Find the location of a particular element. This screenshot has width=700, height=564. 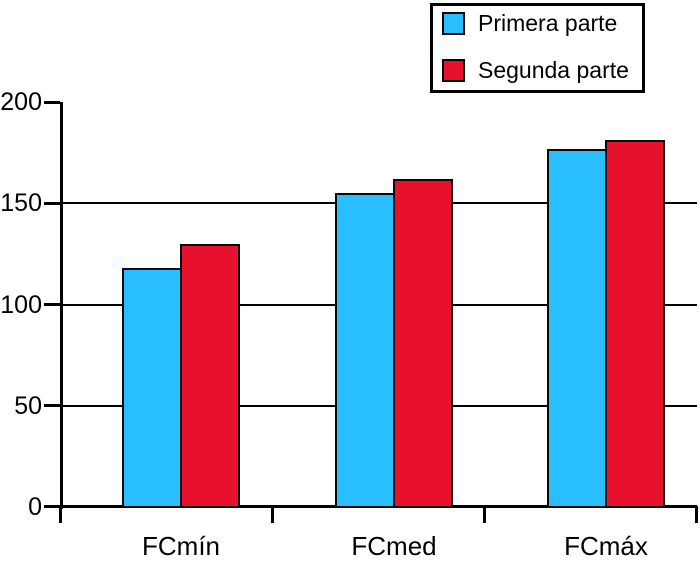

legend-label: Segunda parte is located at coordinates (553, 70).